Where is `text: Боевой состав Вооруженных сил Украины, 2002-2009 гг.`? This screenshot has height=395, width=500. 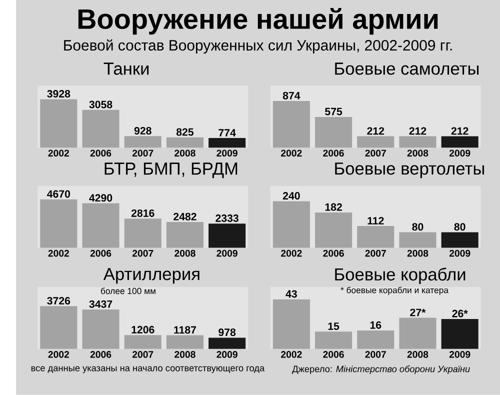
text: Боевой состав Вооруженных сил Украины, 2002-2009 гг. is located at coordinates (258, 46).